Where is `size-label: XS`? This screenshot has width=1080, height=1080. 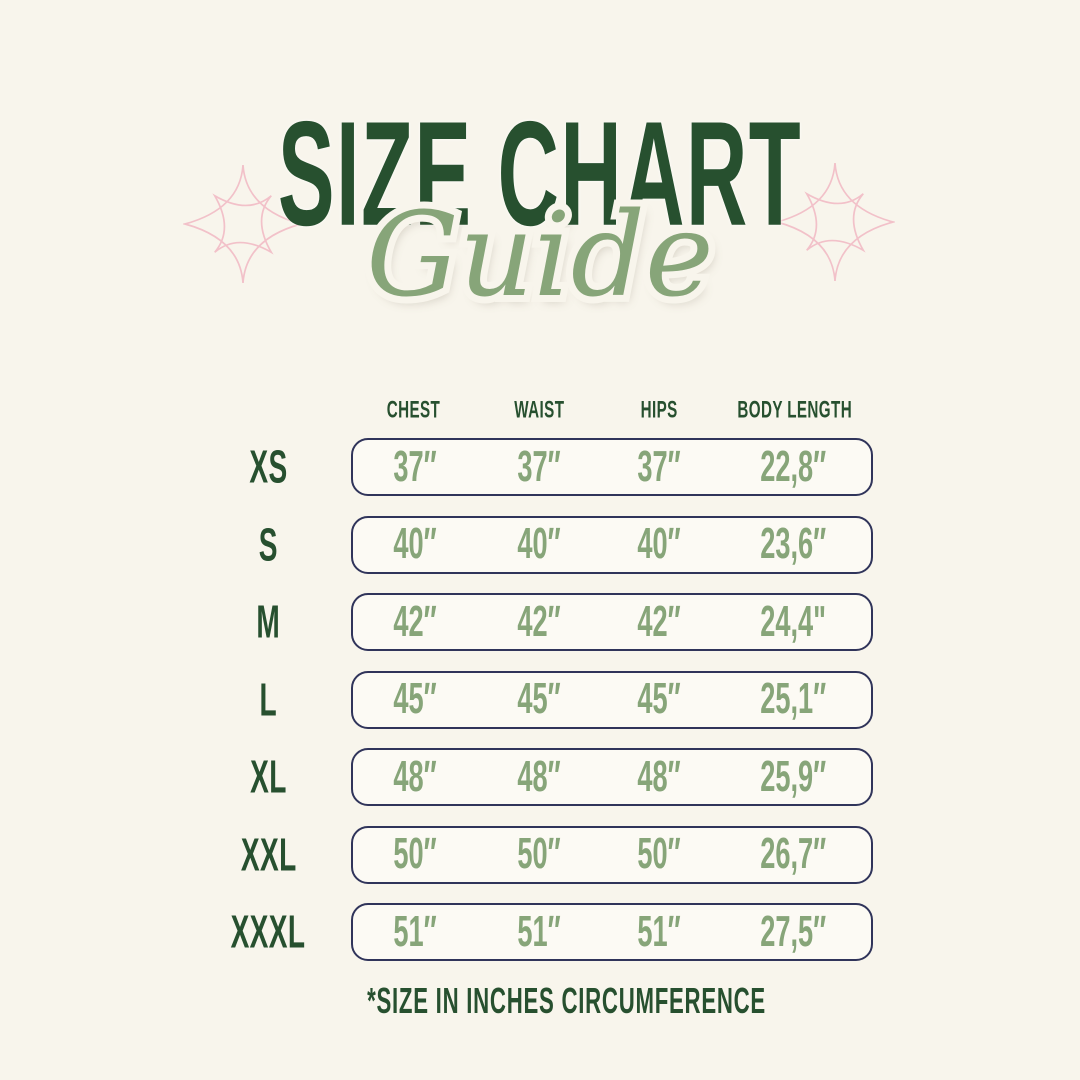
size-label: XS is located at coordinates (268, 466).